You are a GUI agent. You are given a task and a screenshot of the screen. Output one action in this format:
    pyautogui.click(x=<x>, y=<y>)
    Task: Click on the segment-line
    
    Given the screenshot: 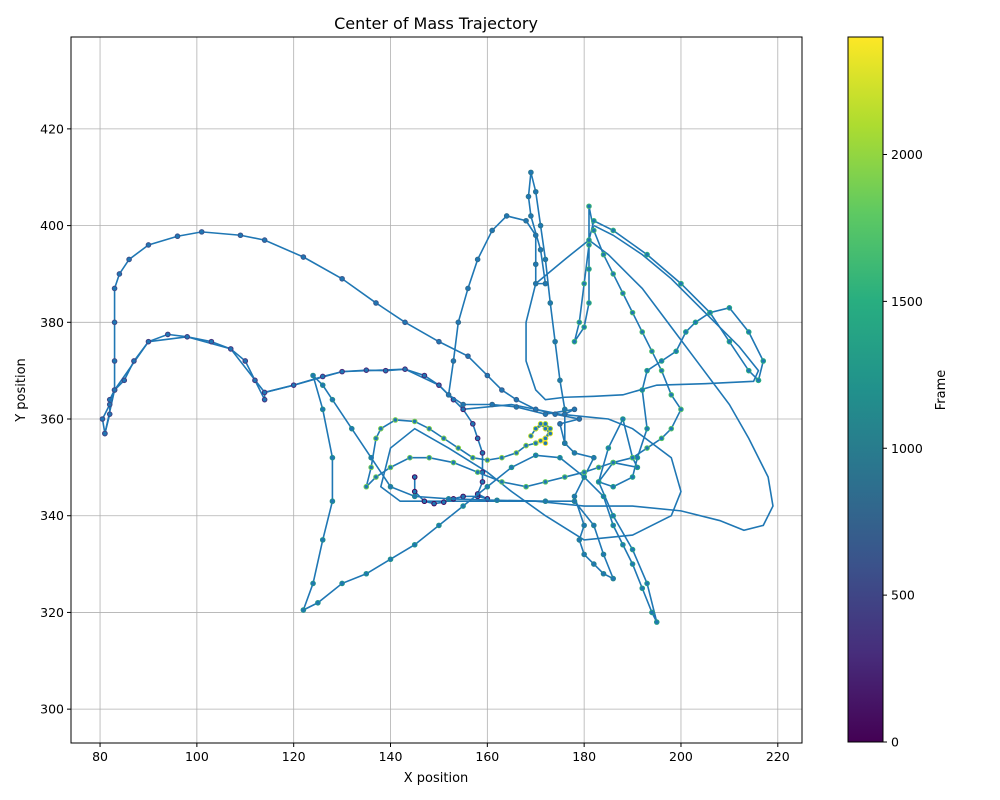 What is the action you would take?
    pyautogui.click(x=561, y=348)
    